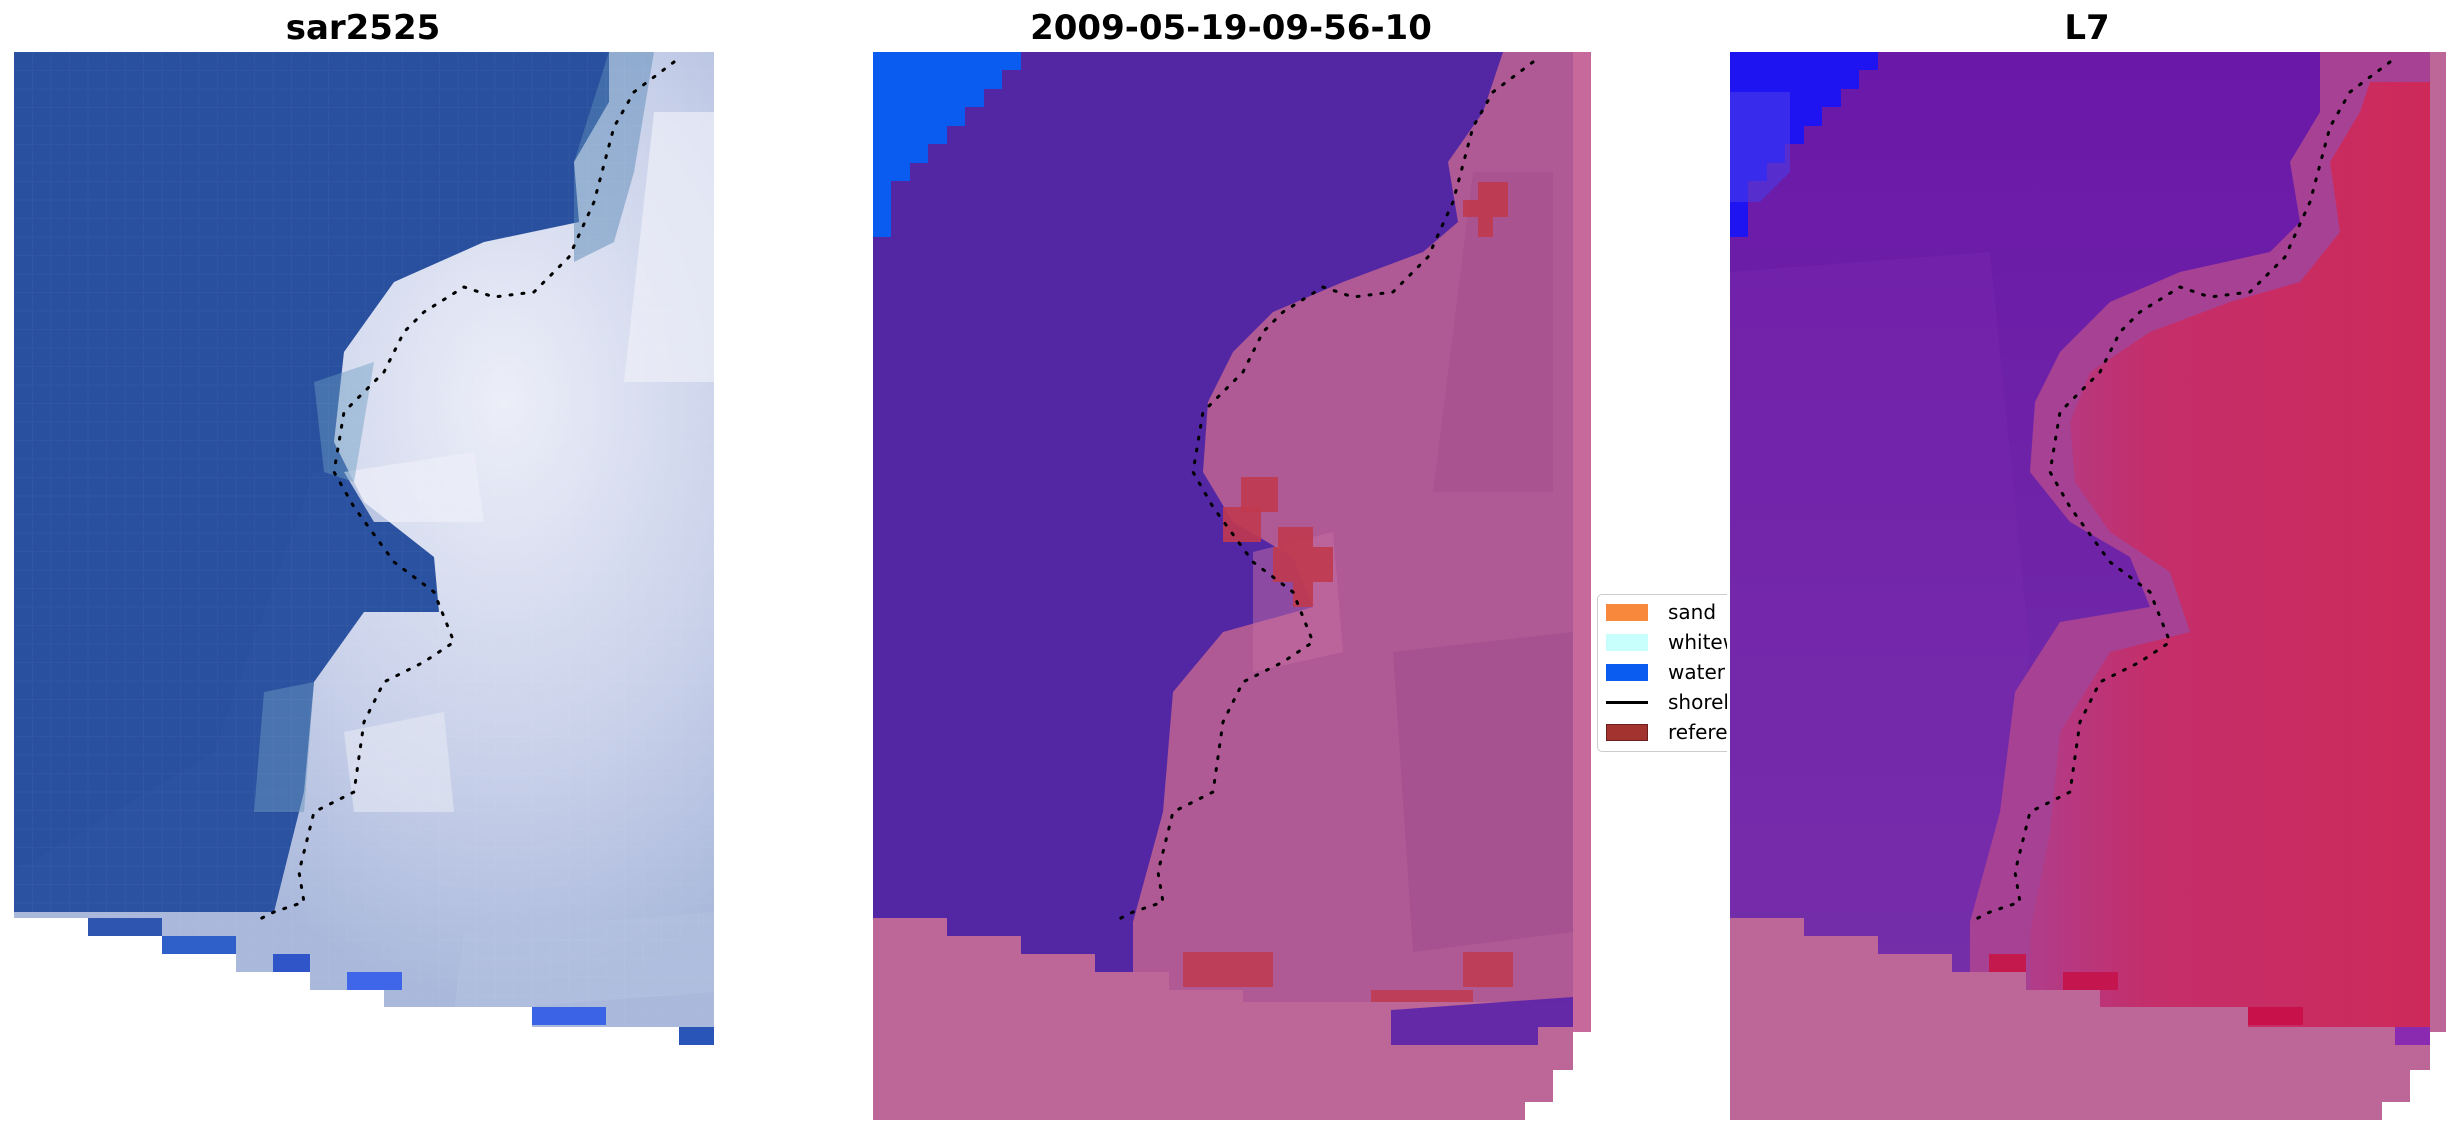 The image size is (2460, 1131). What do you see at coordinates (1627, 732) in the screenshot?
I see `reference-buffer-swatch` at bounding box center [1627, 732].